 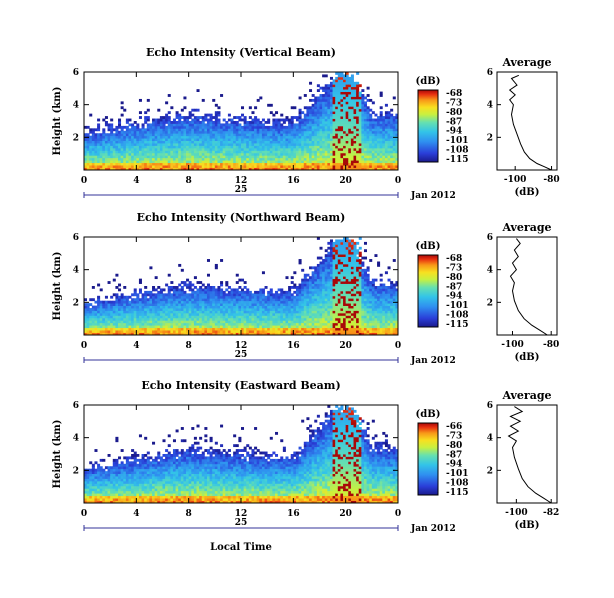 I want to click on profile-x-tick-label: -82, so click(x=551, y=513).